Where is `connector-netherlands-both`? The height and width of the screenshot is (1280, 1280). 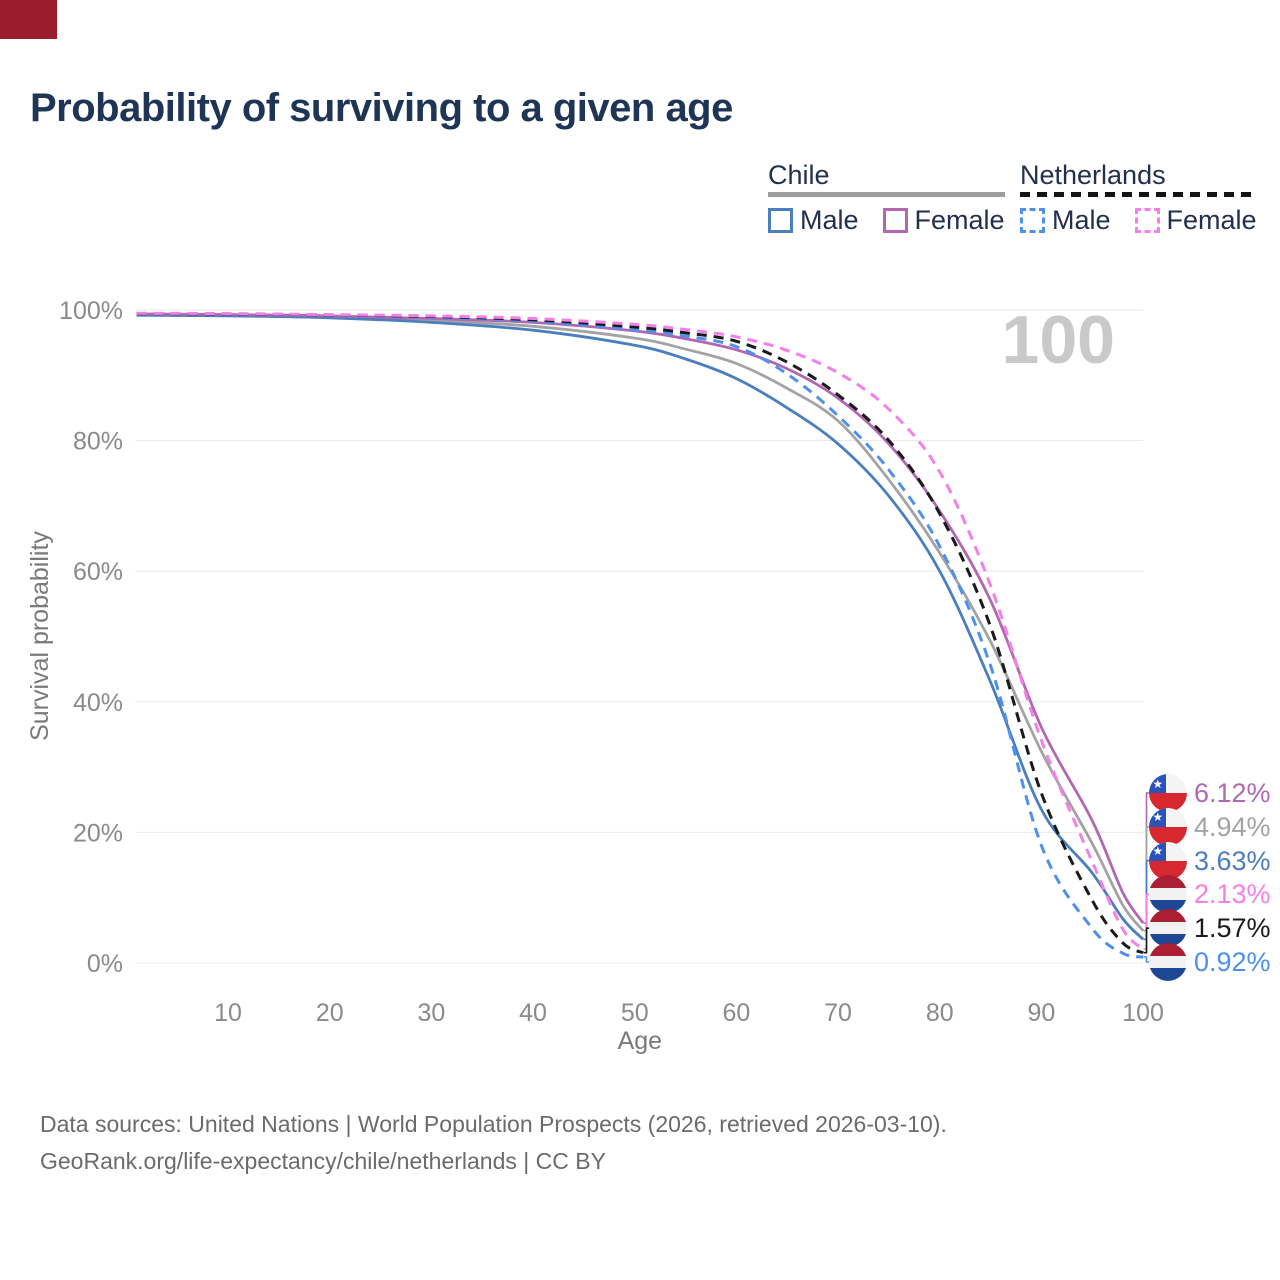 connector-netherlands-both is located at coordinates (1146, 940).